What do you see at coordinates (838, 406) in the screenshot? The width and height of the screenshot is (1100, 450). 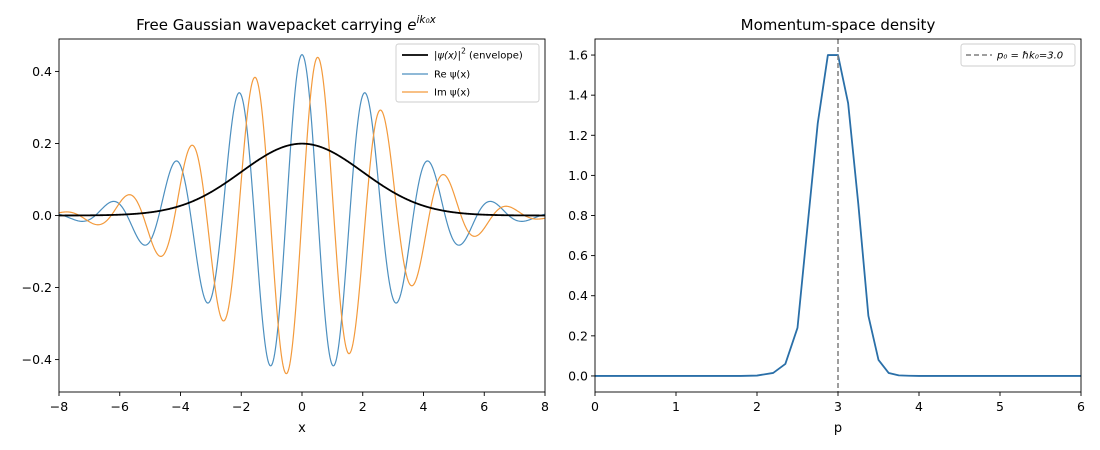 I see `momentum-x-tick-label: 3` at bounding box center [838, 406].